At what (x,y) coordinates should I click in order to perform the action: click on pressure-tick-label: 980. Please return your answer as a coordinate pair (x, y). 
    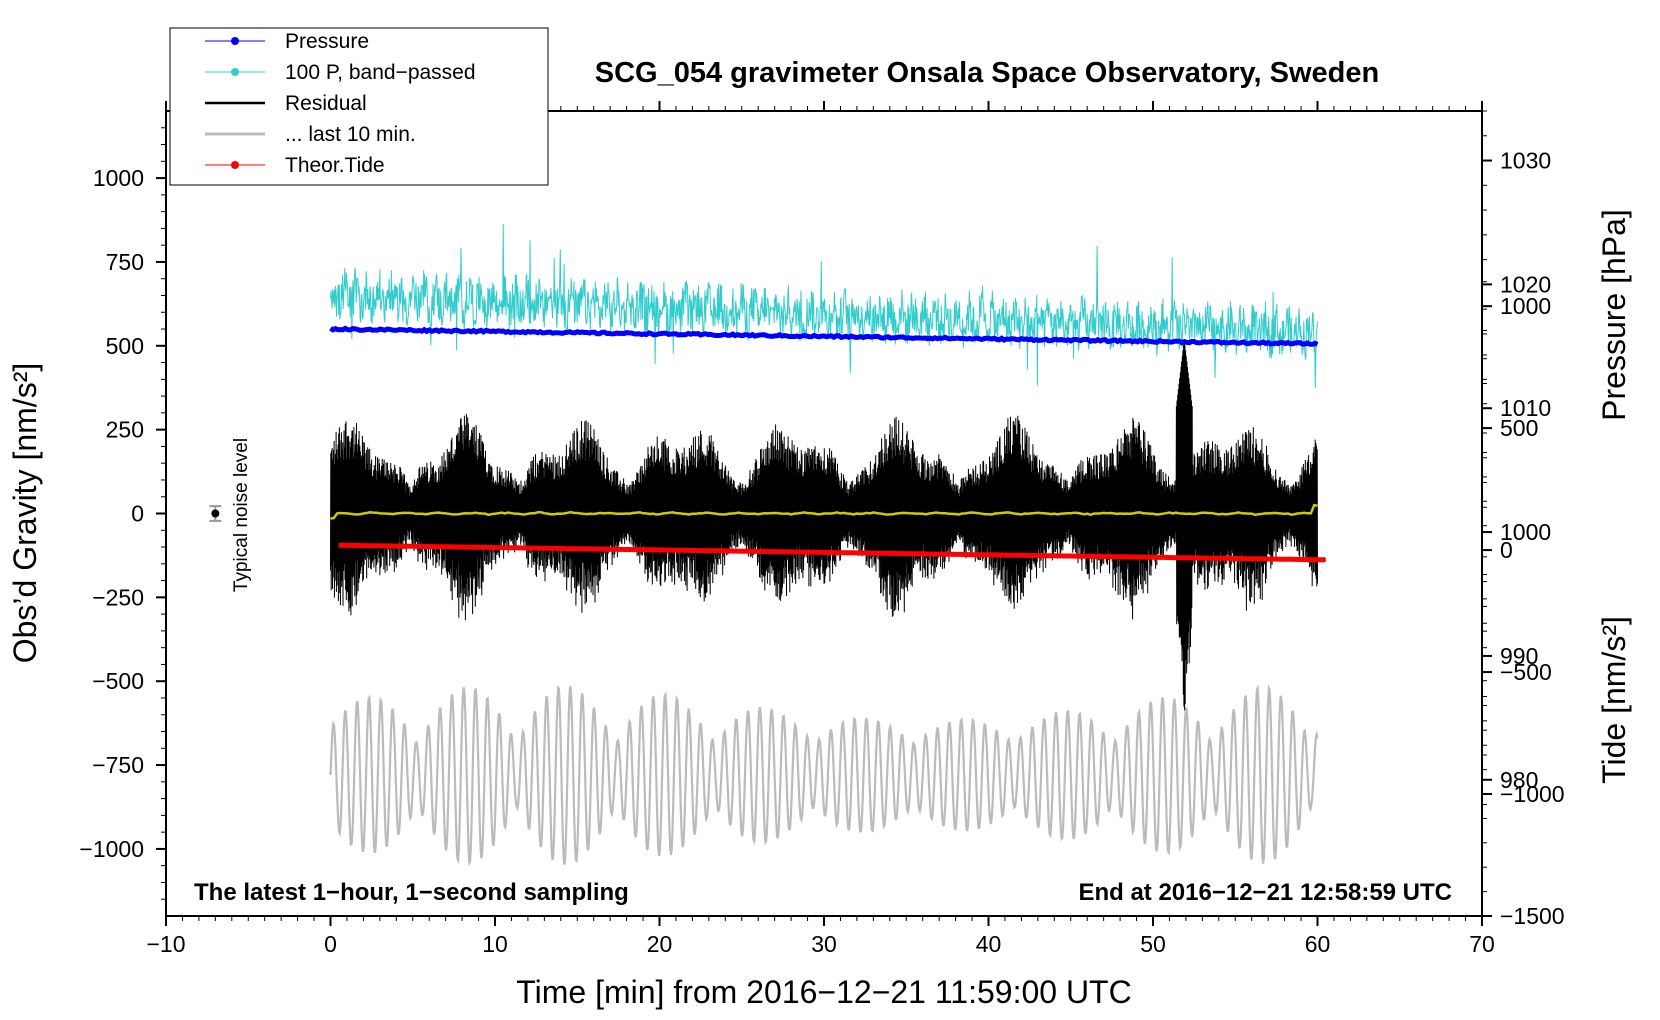
    Looking at the image, I should click on (1519, 780).